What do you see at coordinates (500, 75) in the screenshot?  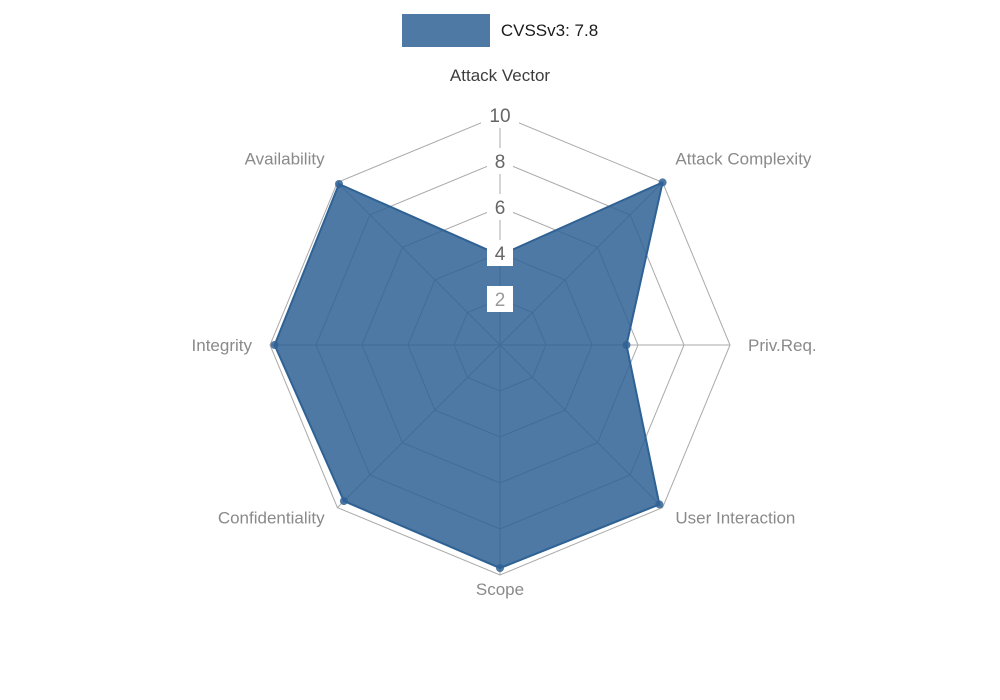 I see `category-label: Attack Vector` at bounding box center [500, 75].